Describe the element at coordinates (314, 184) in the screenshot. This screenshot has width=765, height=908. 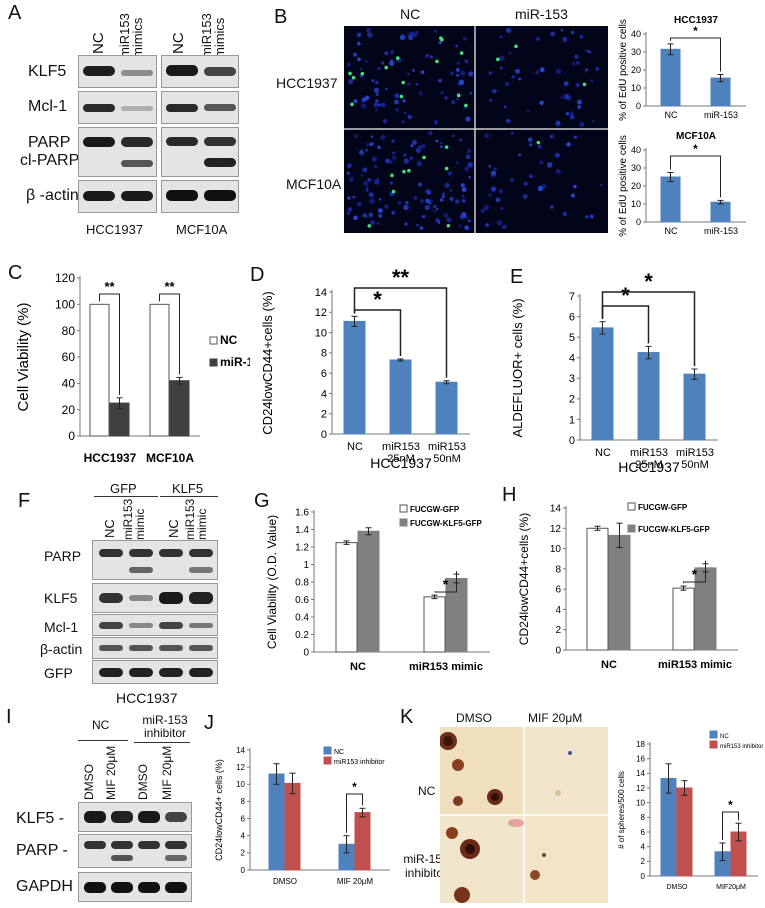
I see `row-label: MCF10A` at that location.